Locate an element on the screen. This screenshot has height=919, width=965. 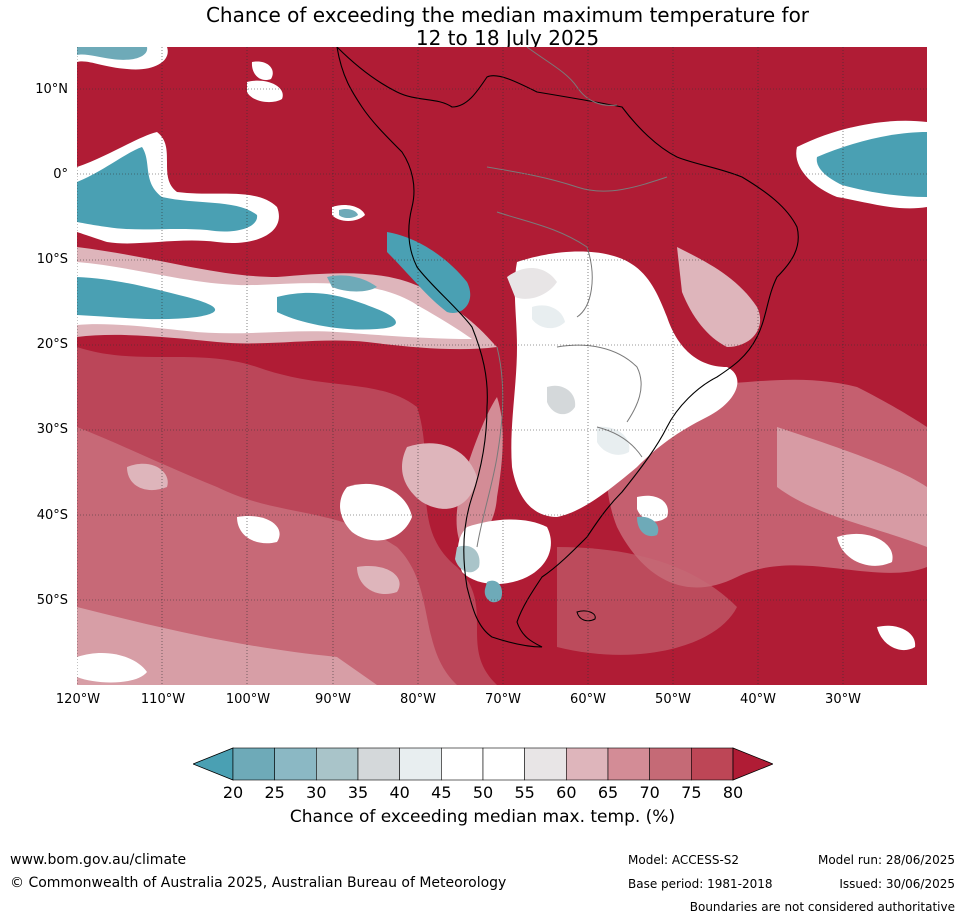
colorbar-tick-label: 30 is located at coordinates (316, 792).